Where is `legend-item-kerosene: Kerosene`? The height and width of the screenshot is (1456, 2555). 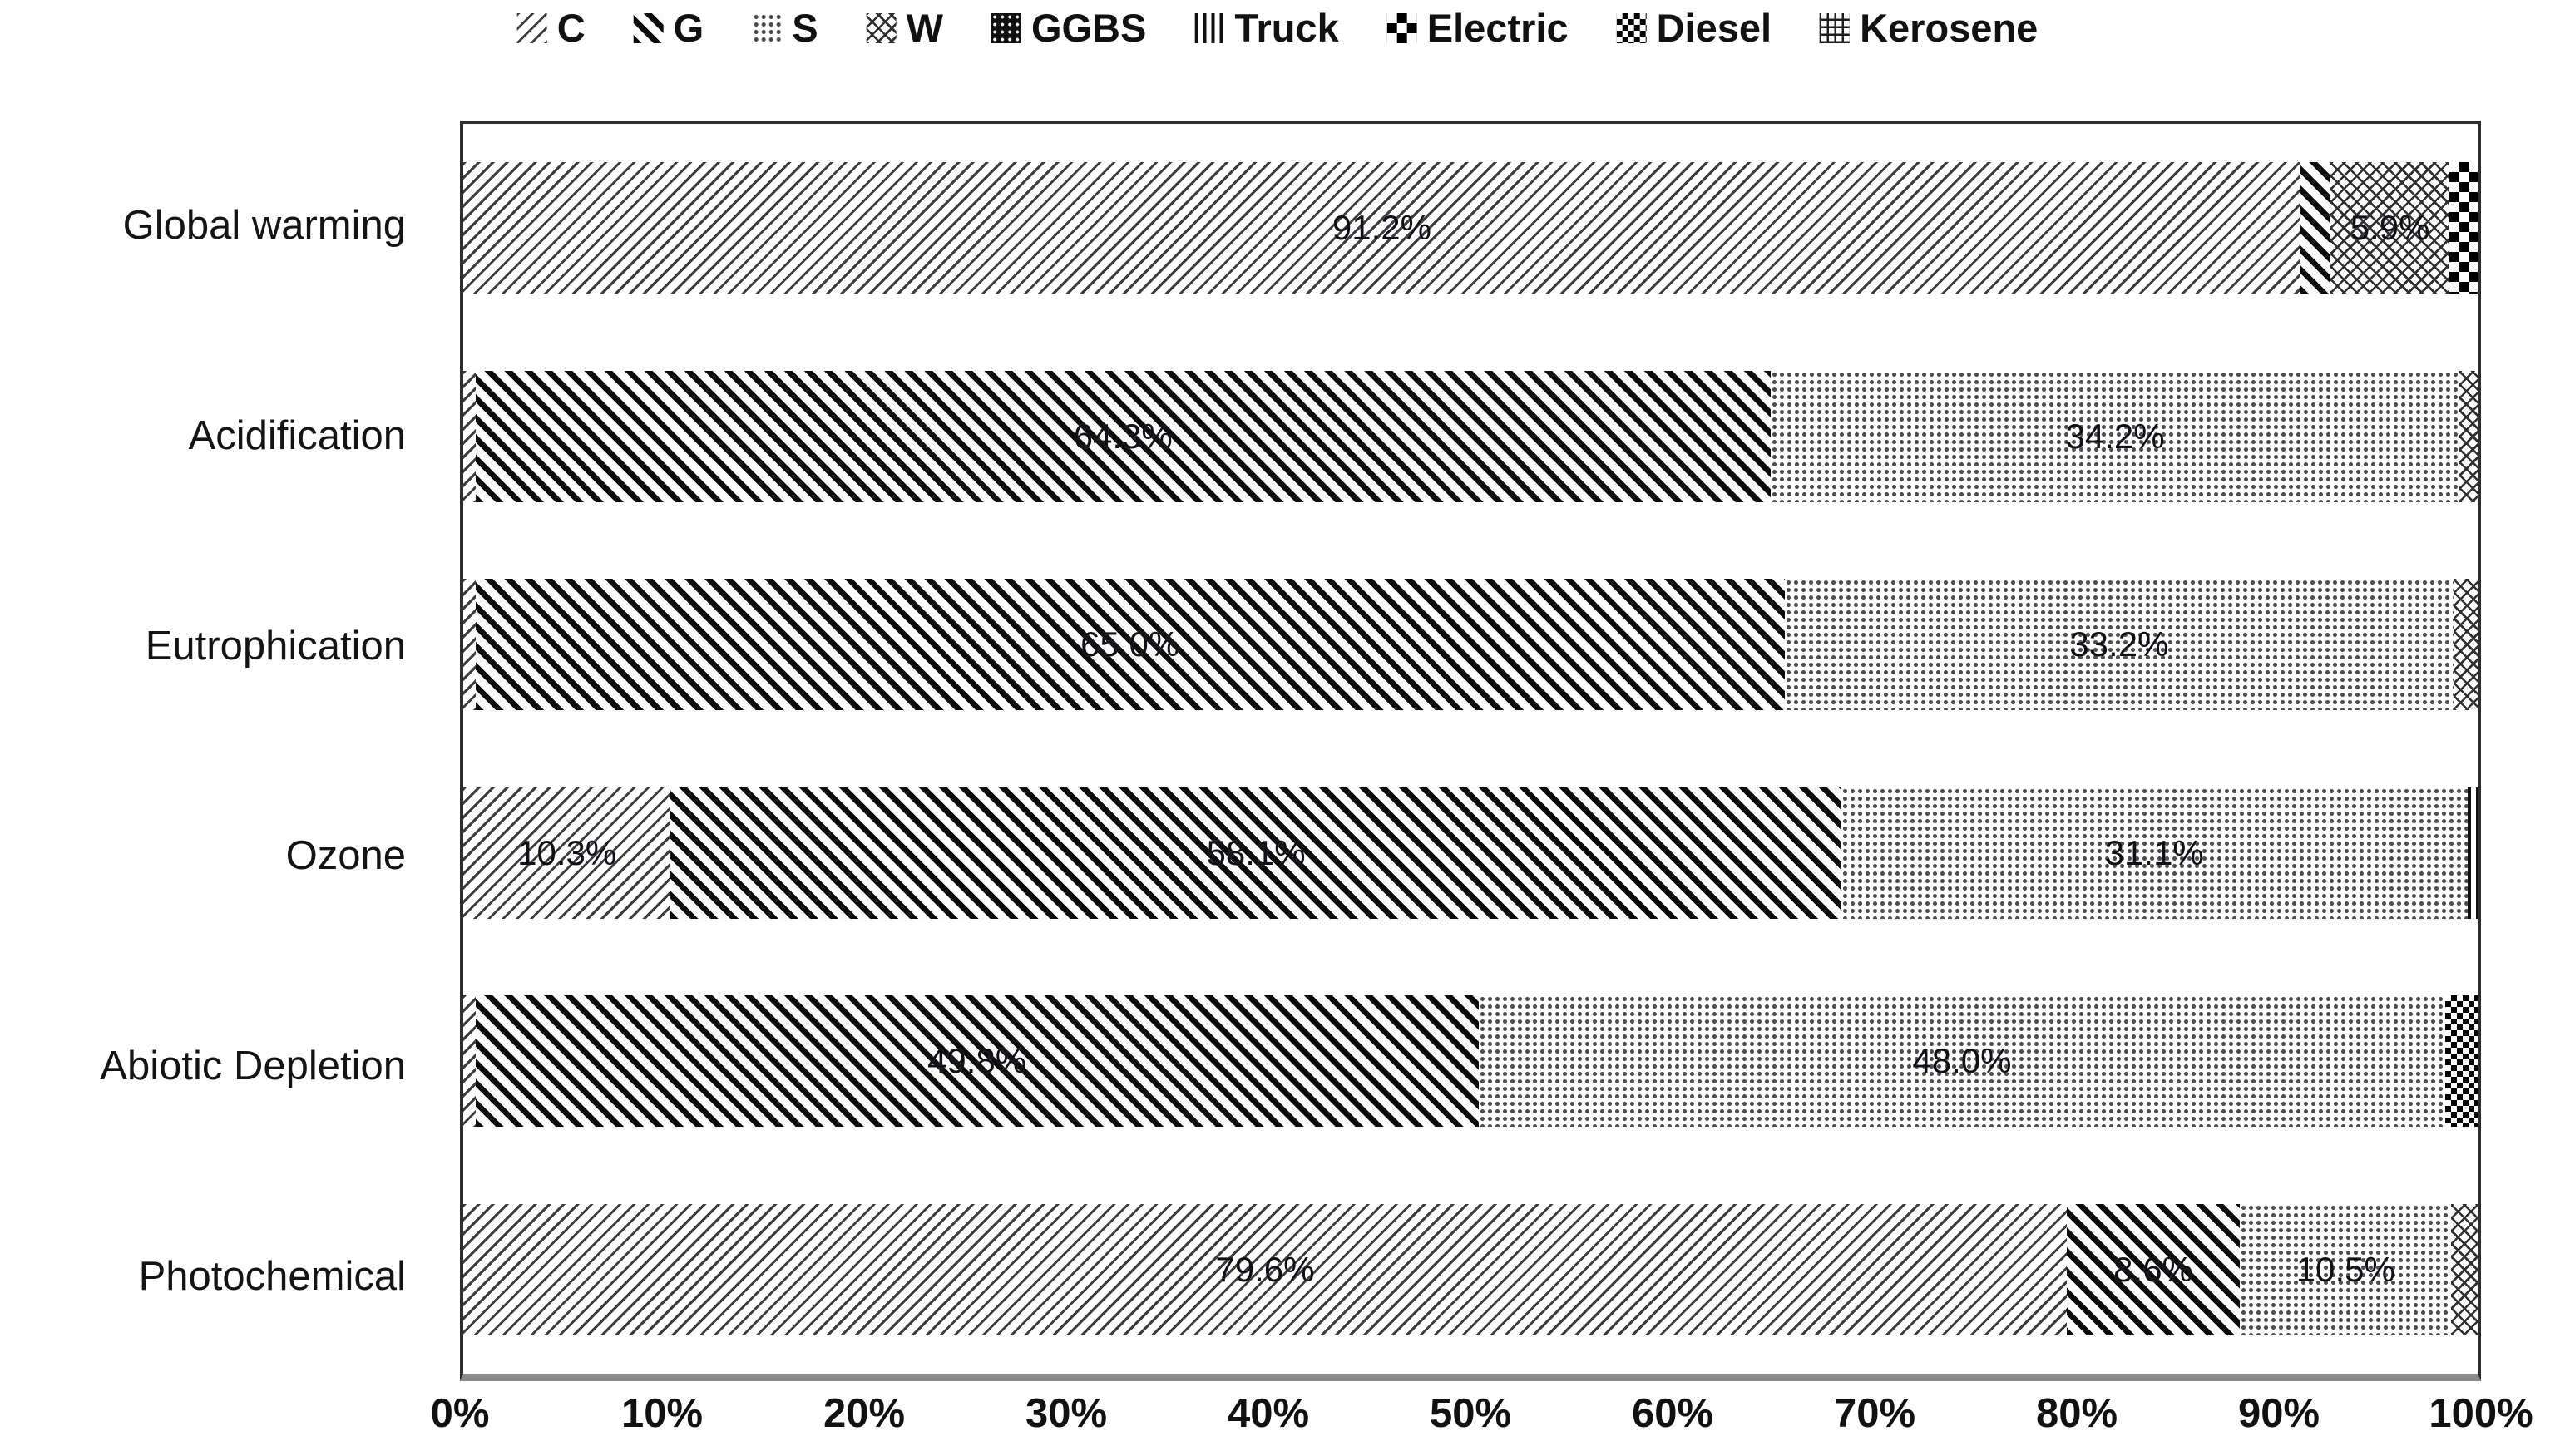
legend-item-kerosene: Kerosene is located at coordinates (1929, 28).